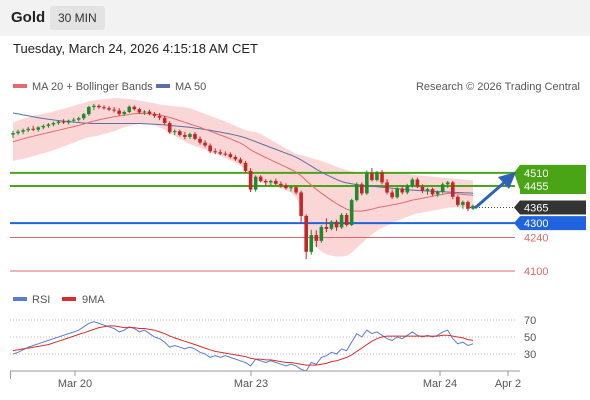  Describe the element at coordinates (251, 384) in the screenshot. I see `x-tick-label: Mar 23` at that location.